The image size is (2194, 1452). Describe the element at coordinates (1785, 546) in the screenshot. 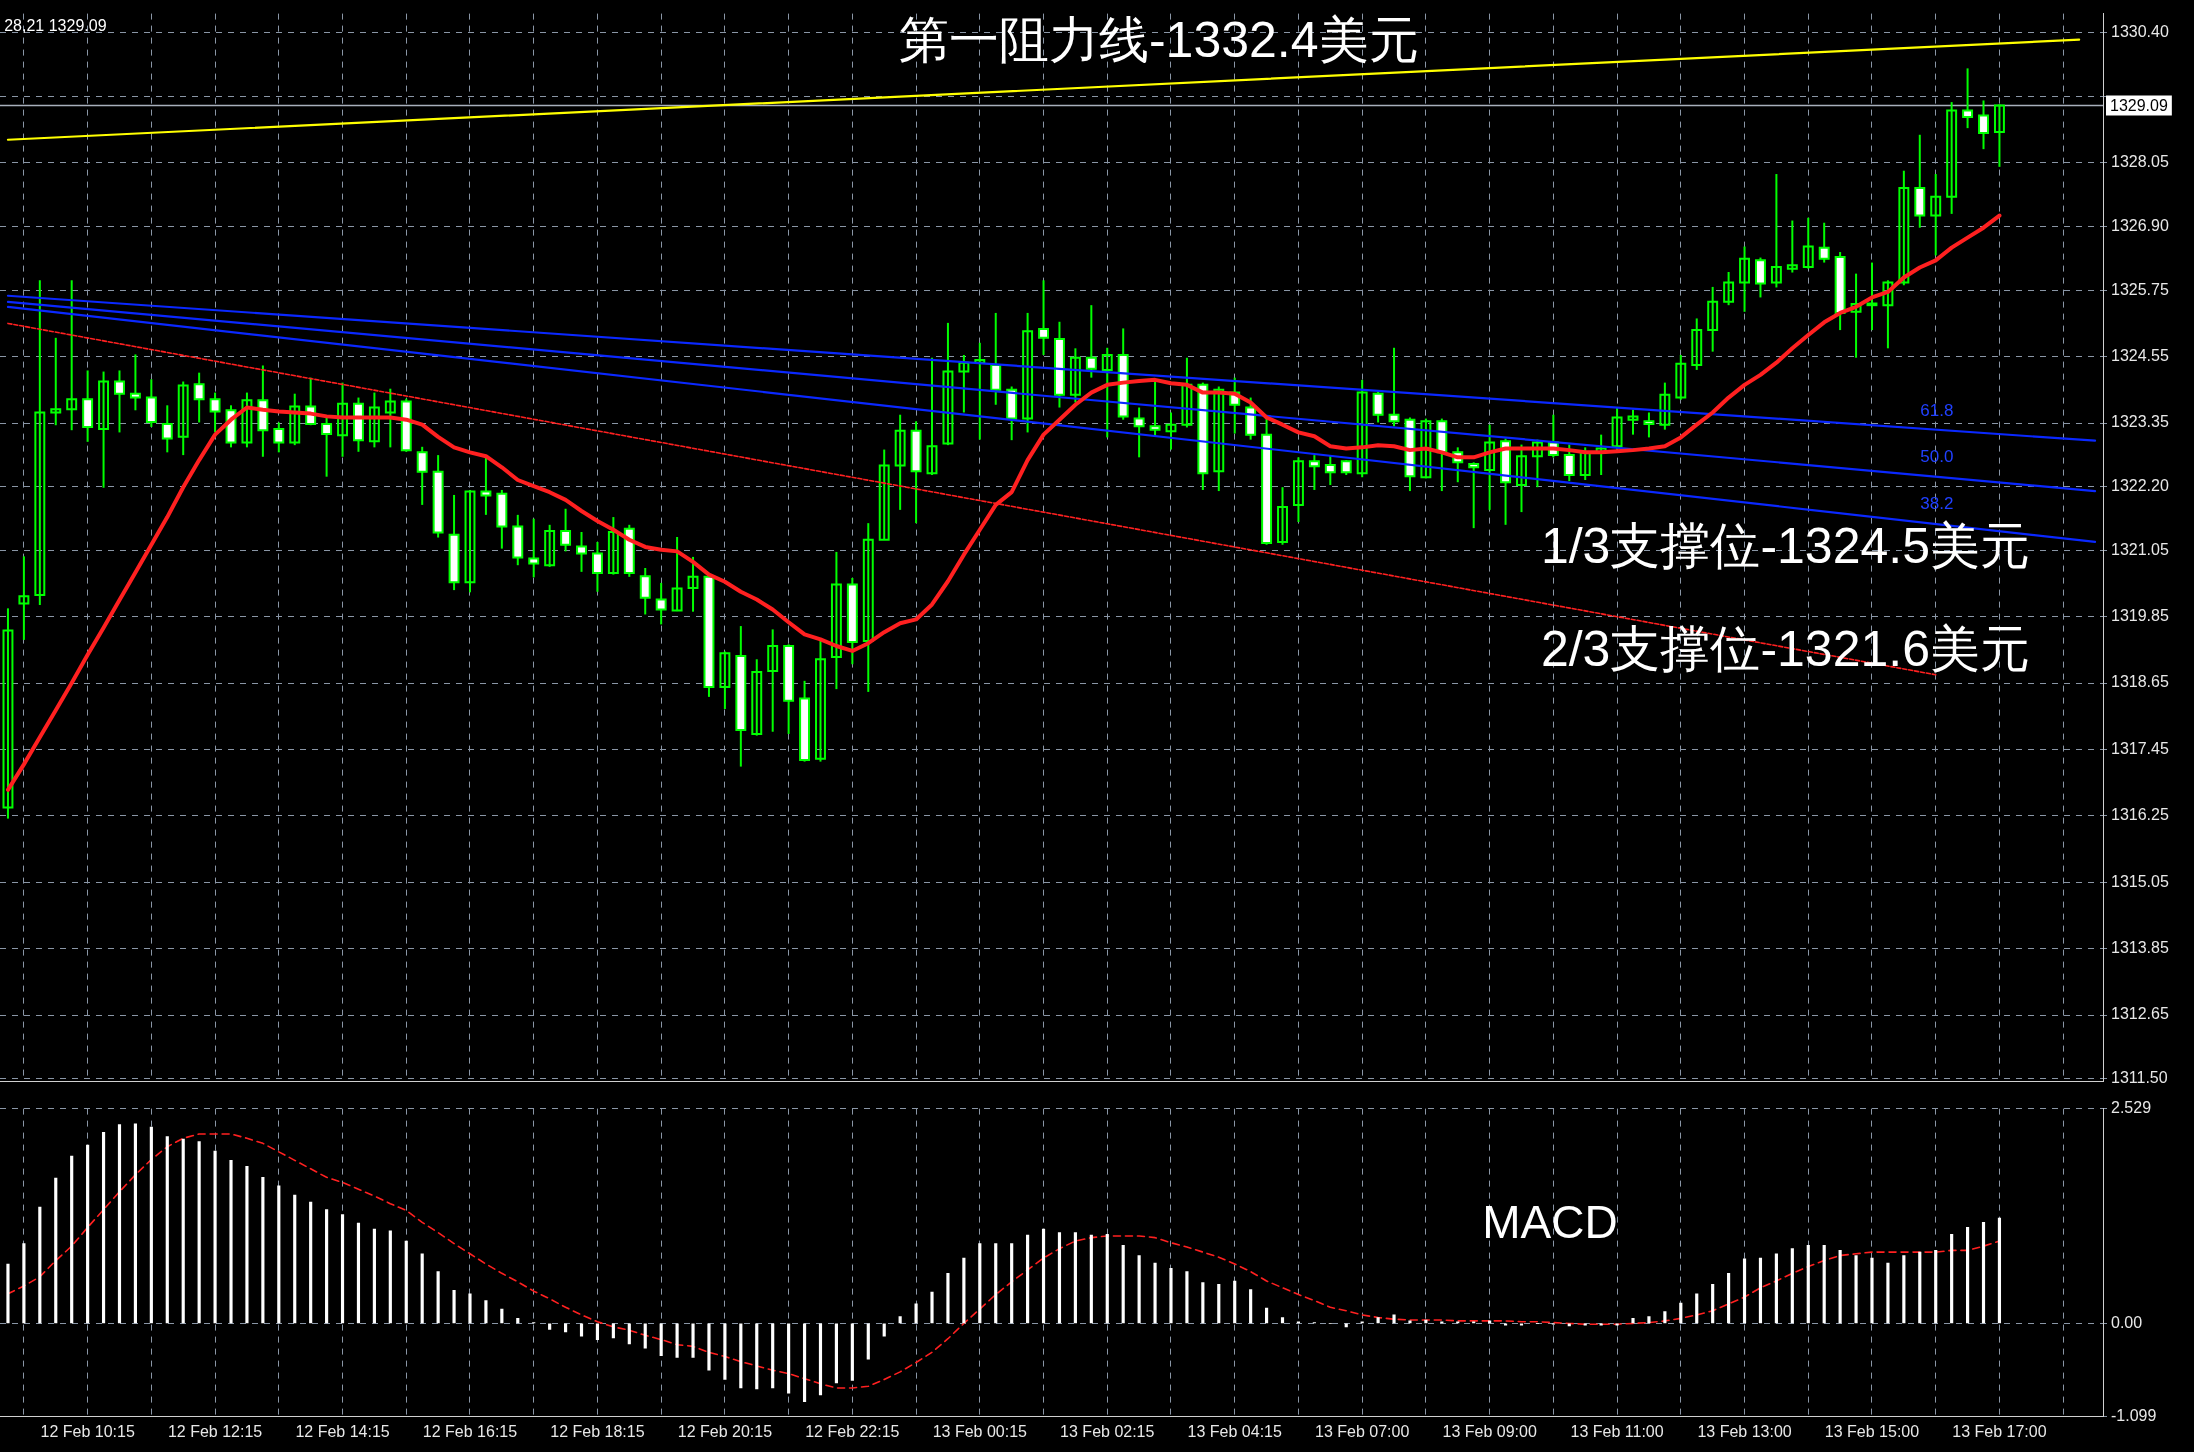

I see `annotation: 1/3支撑位-1324.5美元` at that location.